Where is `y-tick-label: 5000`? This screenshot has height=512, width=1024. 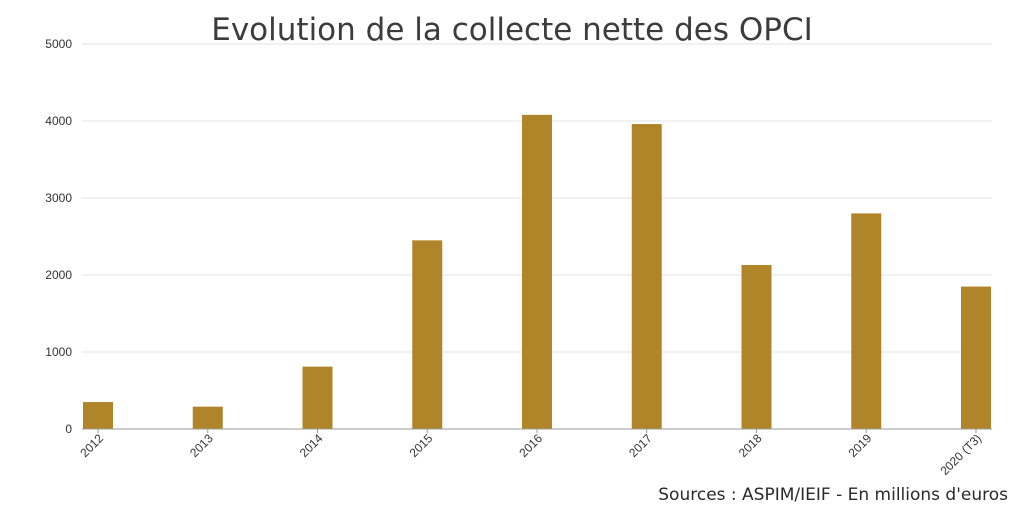
y-tick-label: 5000 is located at coordinates (58, 44).